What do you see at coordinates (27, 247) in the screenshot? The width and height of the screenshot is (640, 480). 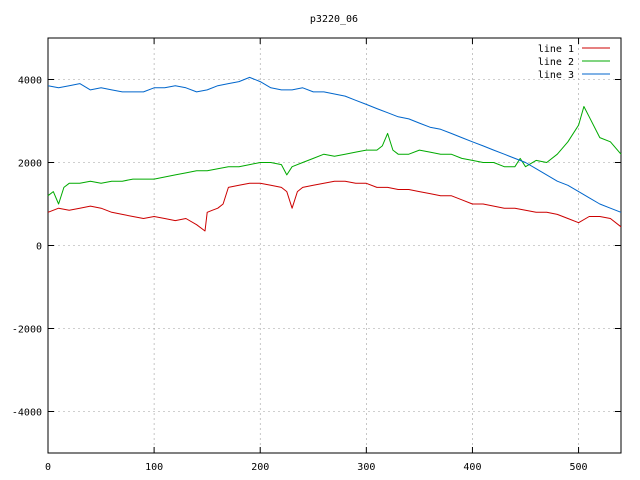 I see `y-tick-labels: -4000 -2000 0 2000 4000` at bounding box center [27, 247].